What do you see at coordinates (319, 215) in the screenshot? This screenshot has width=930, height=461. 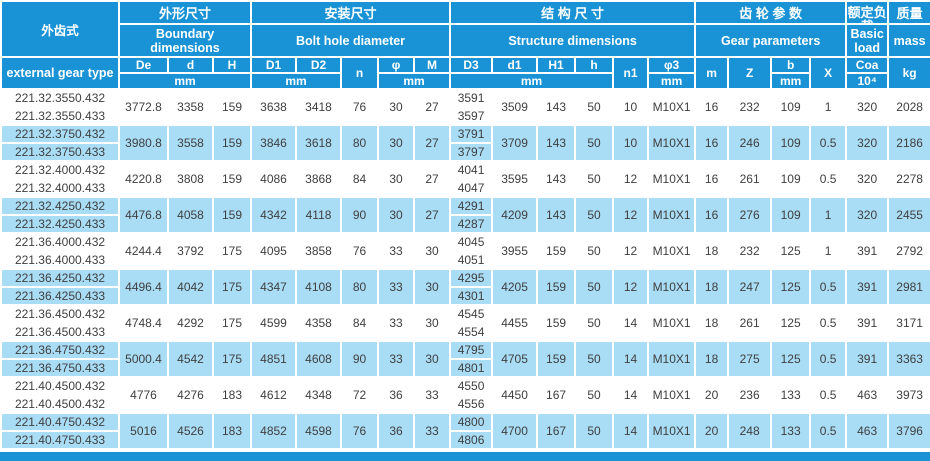 I see `cell-D2: 4118` at bounding box center [319, 215].